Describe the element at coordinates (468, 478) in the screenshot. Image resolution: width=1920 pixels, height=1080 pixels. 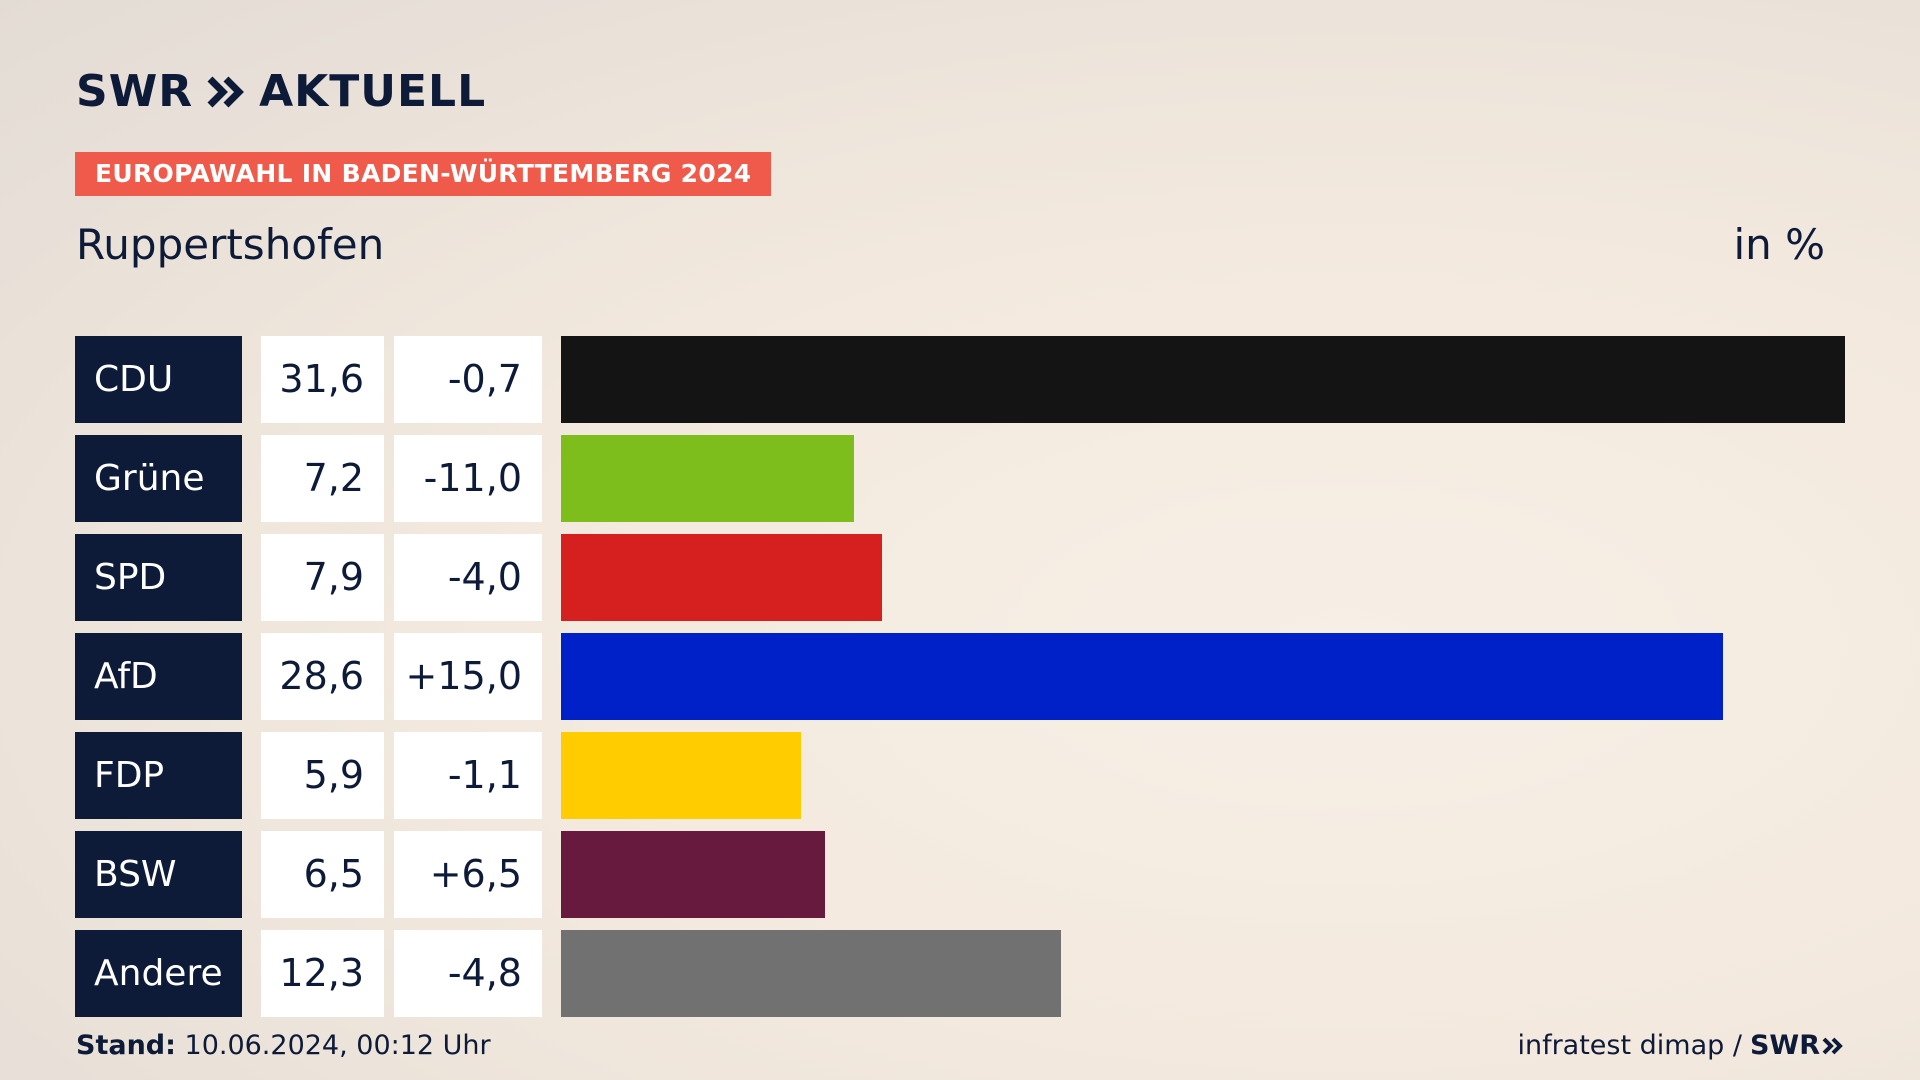
I see `change-label: -11,0` at that location.